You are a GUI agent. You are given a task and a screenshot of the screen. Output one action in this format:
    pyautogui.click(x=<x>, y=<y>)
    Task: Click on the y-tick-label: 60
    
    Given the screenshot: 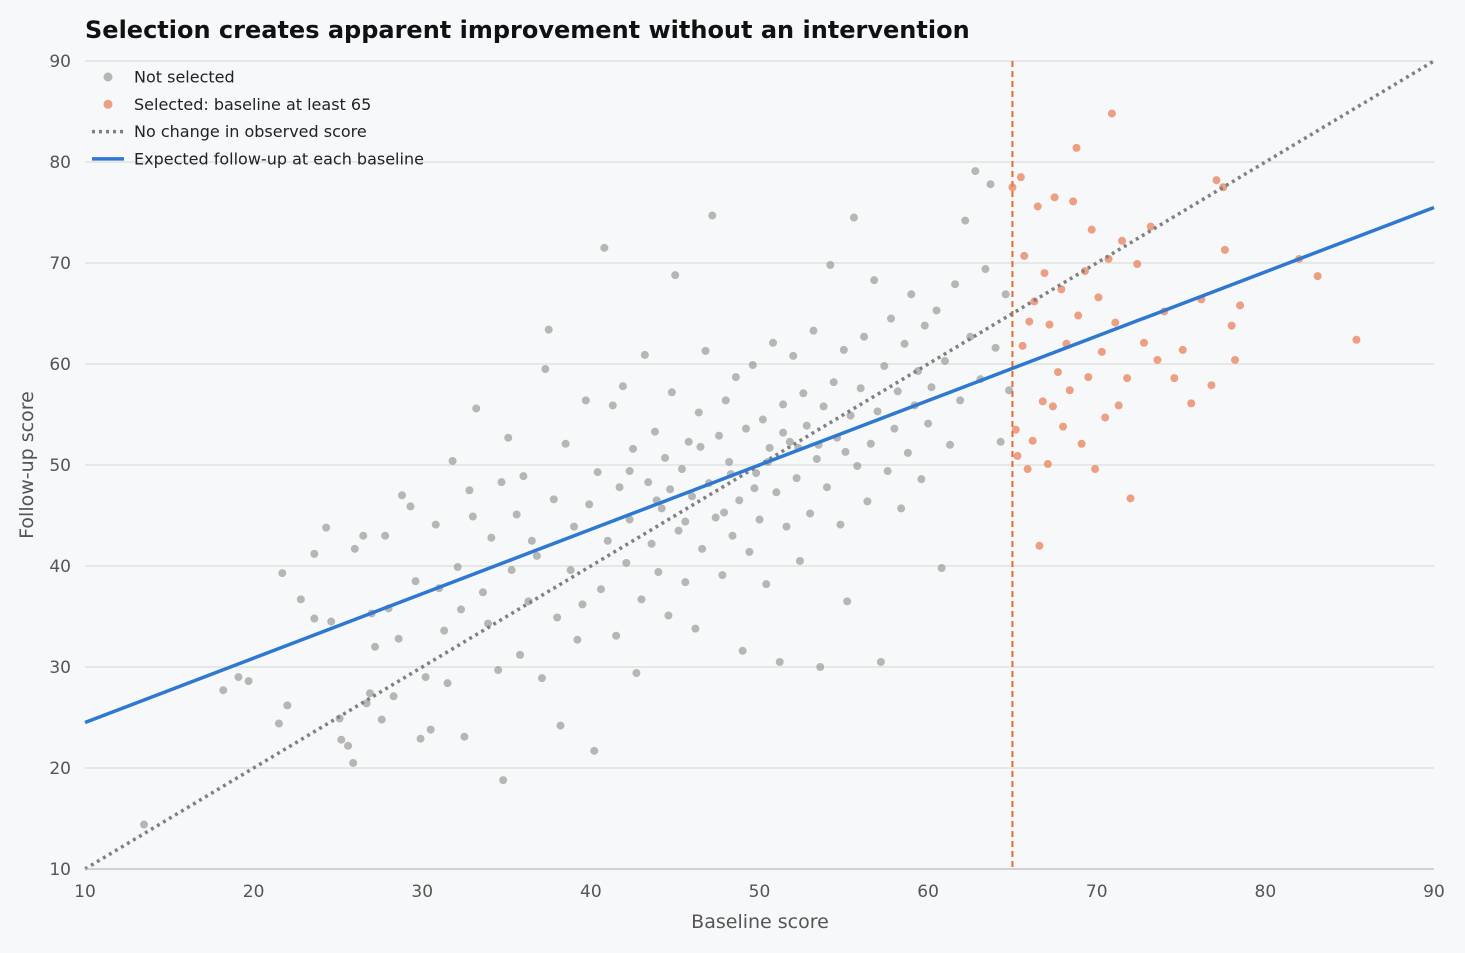 What is the action you would take?
    pyautogui.click(x=60, y=365)
    